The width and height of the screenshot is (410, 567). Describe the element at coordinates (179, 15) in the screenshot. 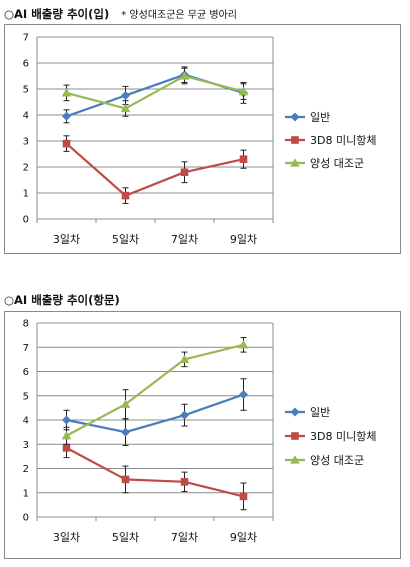

I see `top-chart-note: * 양성대조군은 무균 병아리` at that location.